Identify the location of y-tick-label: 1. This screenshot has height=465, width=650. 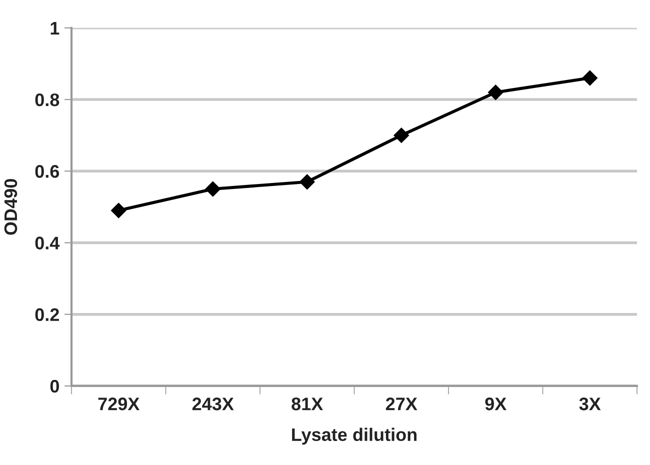
(55, 28).